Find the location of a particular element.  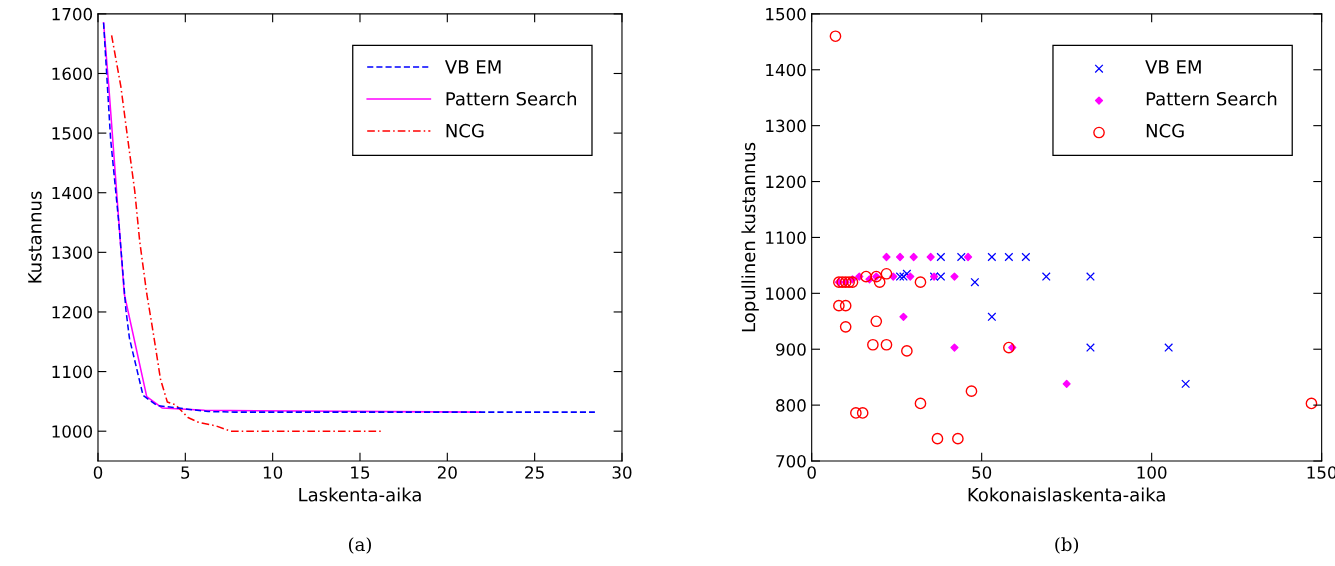

y-tick-label: 700 is located at coordinates (791, 461).